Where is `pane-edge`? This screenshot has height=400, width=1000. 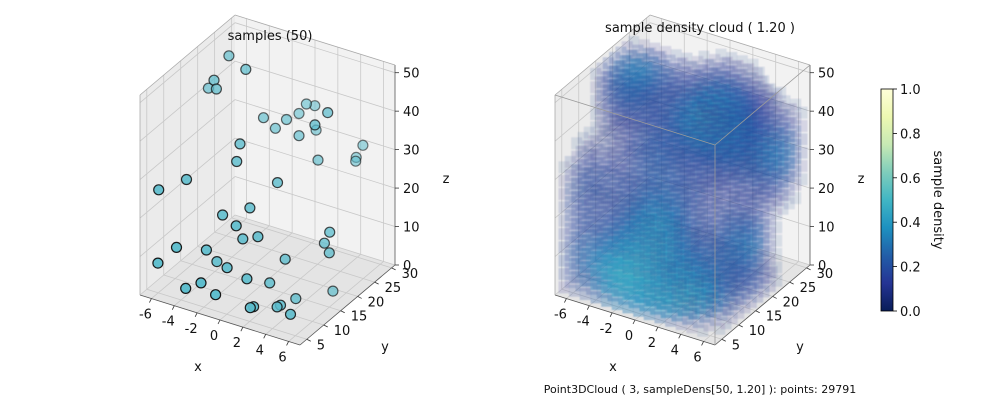
pane-edge is located at coordinates (602, 55).